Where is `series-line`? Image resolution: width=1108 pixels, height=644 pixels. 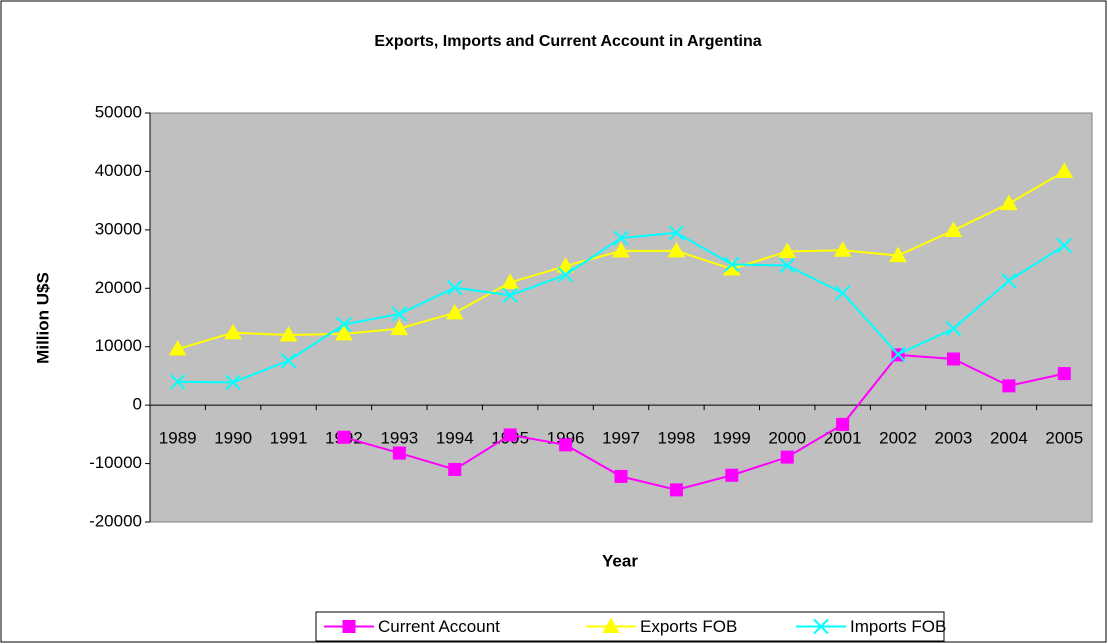
series-line is located at coordinates (704, 422).